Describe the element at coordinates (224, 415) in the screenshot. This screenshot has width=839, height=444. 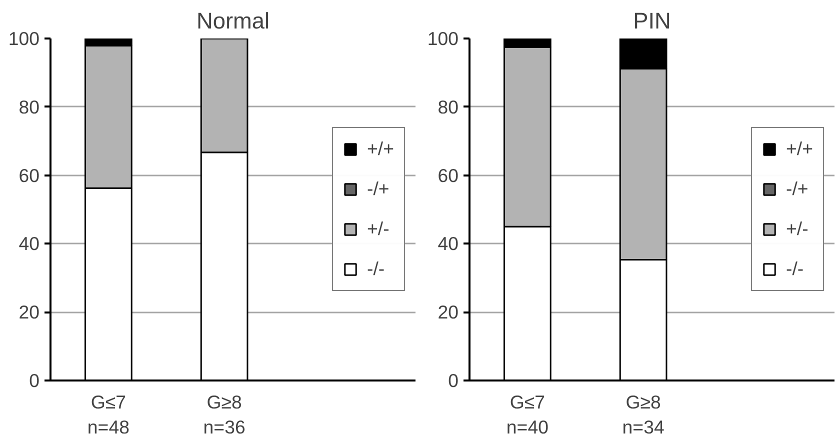
I see `x-tick-label: G≥8 n=36` at that location.